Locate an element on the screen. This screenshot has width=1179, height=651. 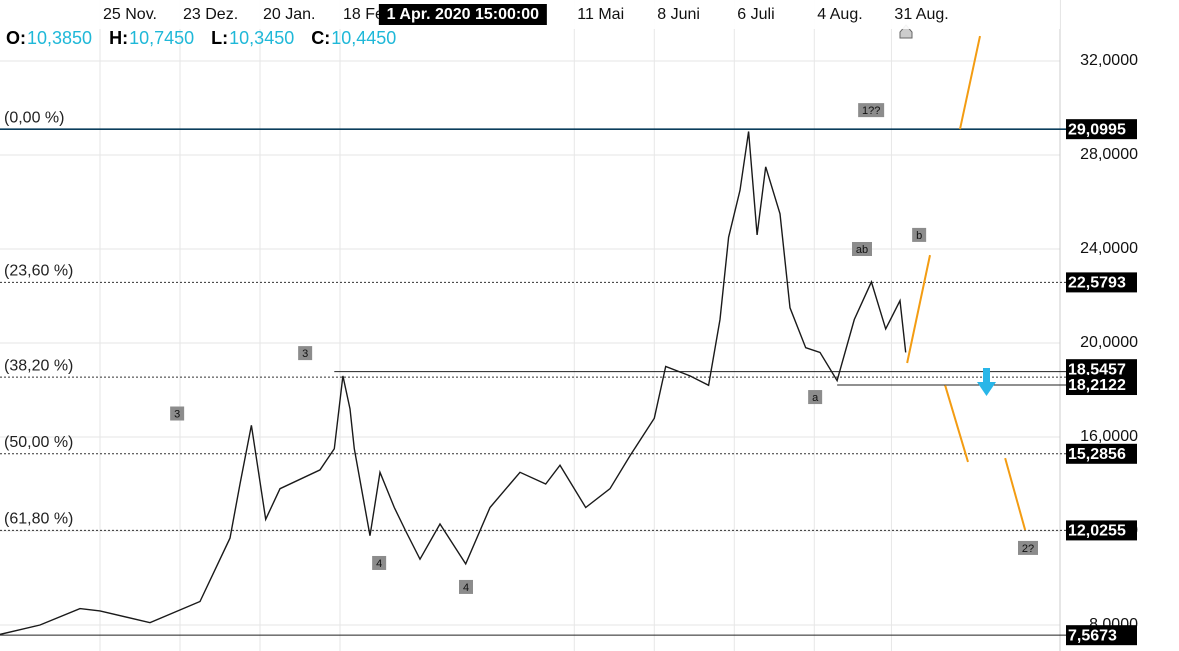
x-tick-label: 31 Aug. is located at coordinates (921, 14).